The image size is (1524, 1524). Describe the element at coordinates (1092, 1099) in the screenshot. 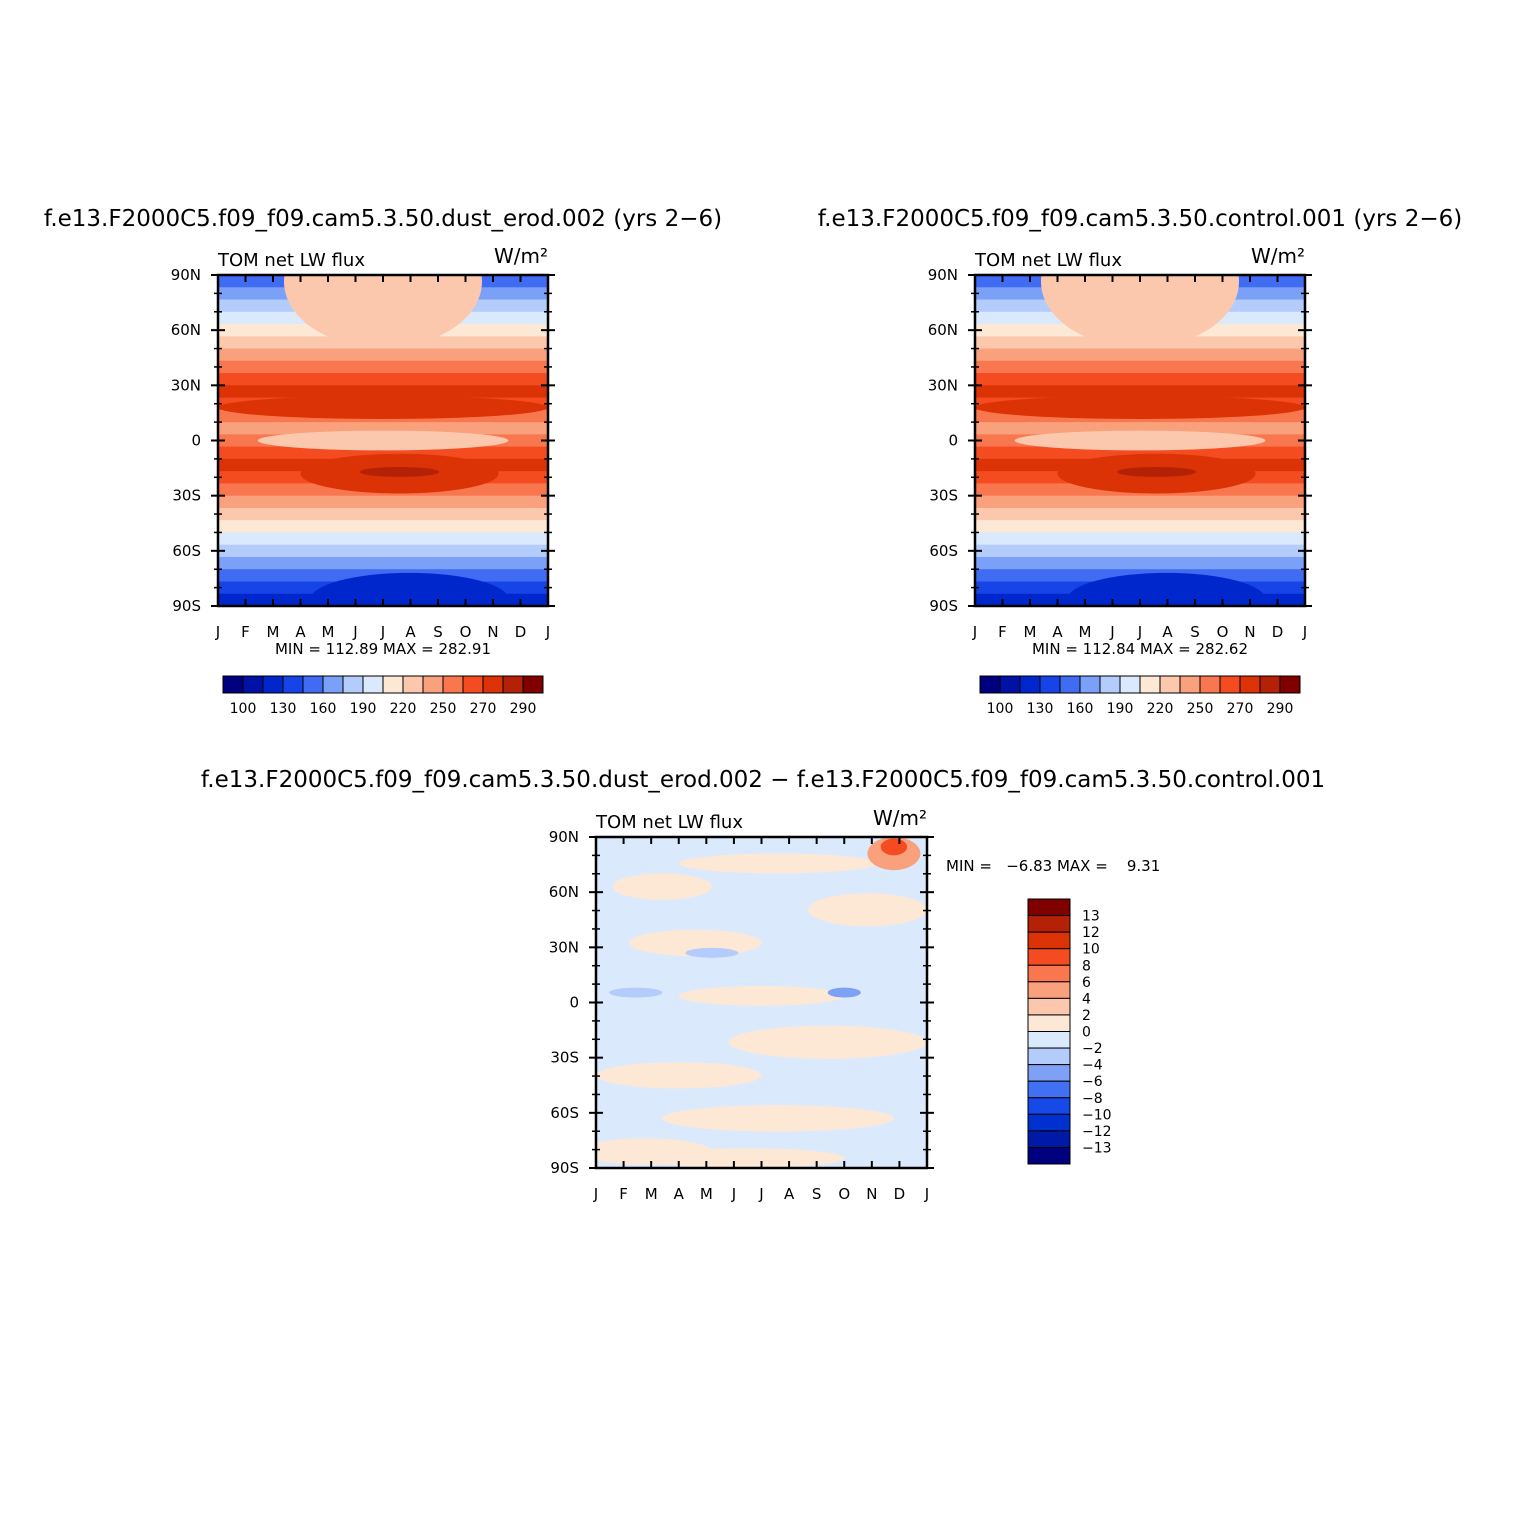

I see `colorbar-label: −8` at that location.